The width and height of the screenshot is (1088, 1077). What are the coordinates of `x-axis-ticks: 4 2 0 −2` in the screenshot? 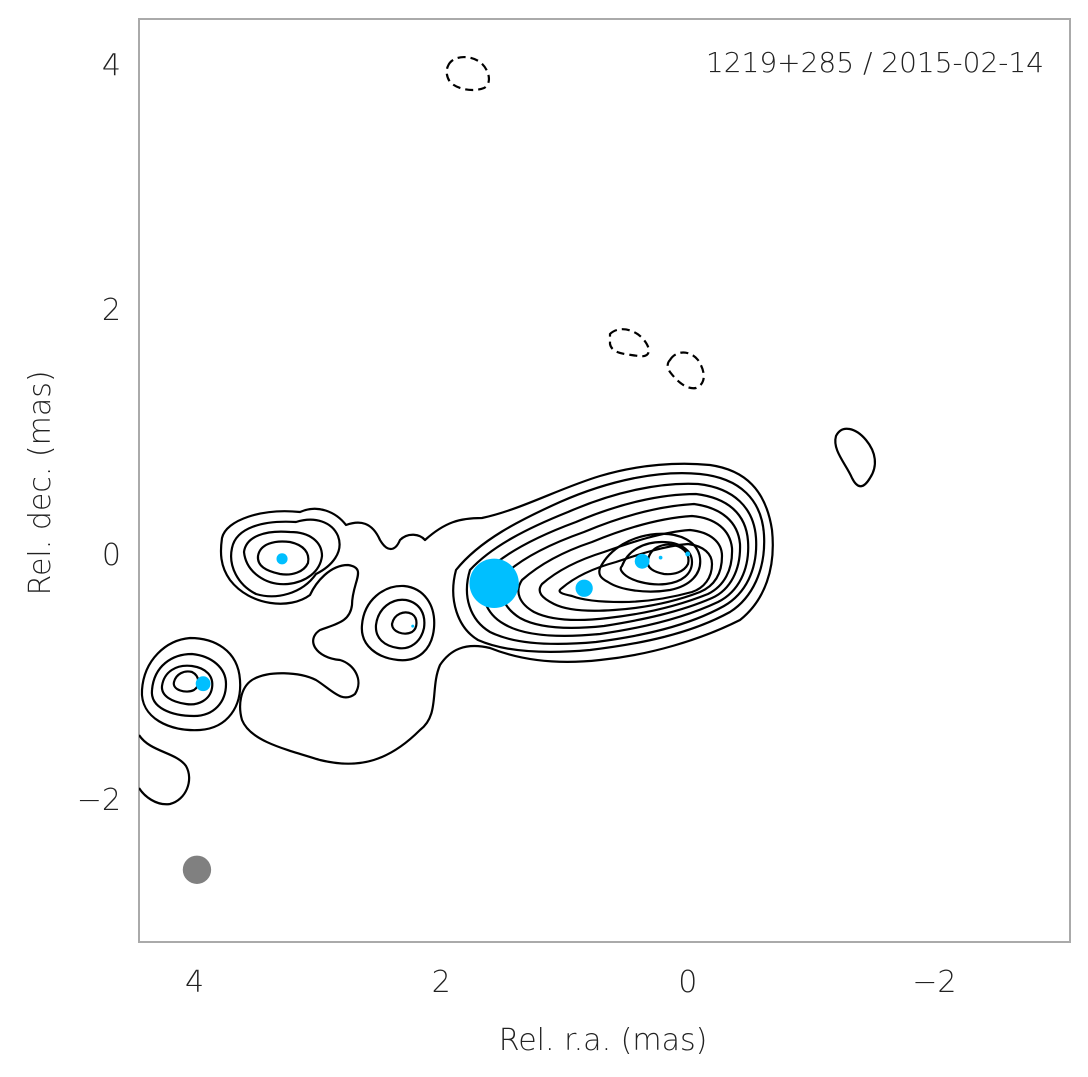 It's located at (571, 982).